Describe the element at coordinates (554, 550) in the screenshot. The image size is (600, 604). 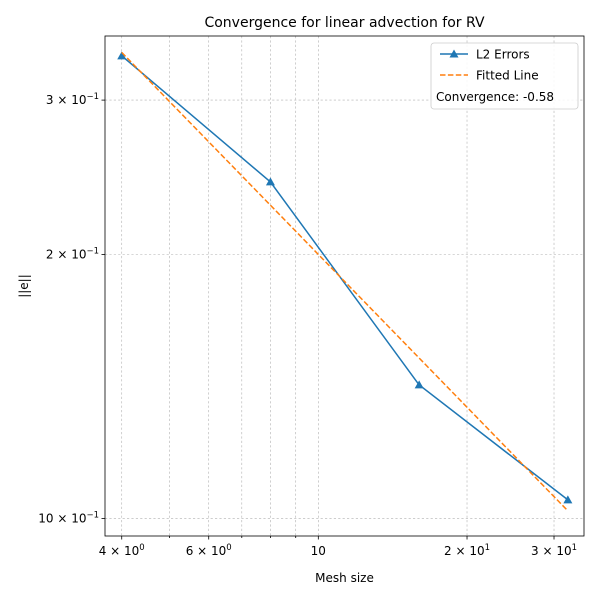
I see `x-tick-label: 3 × 101` at that location.